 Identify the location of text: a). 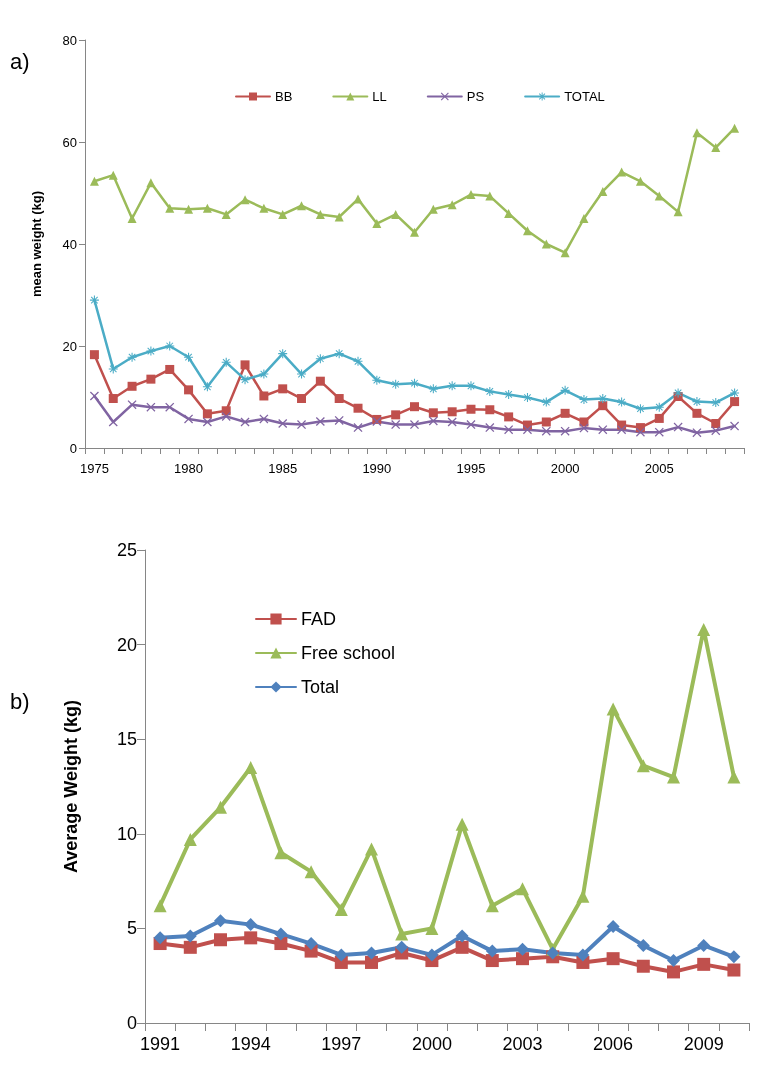
(20, 61).